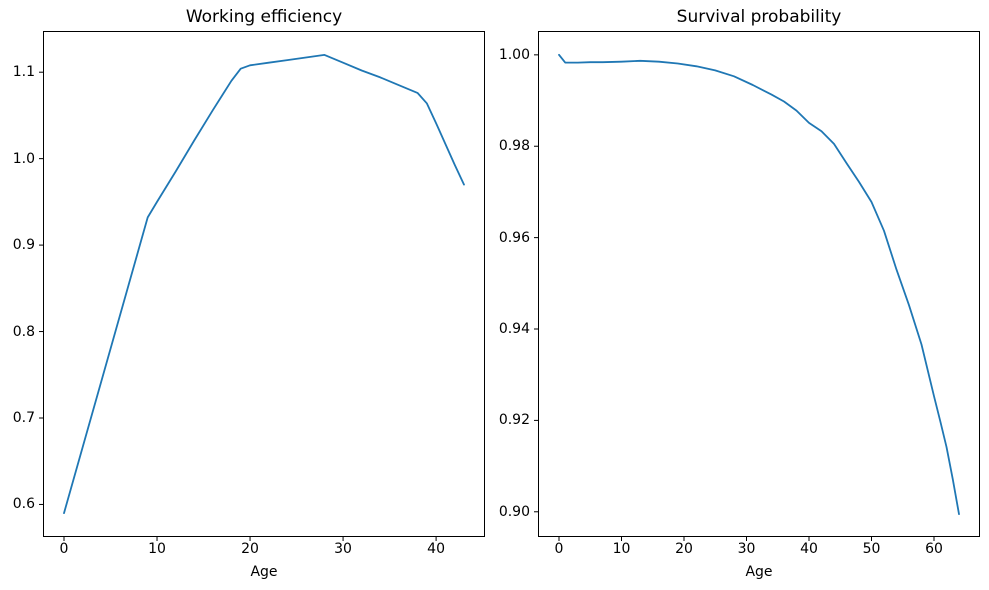 The image size is (989, 590). I want to click on y-tick-label: 0.8, so click(23, 331).